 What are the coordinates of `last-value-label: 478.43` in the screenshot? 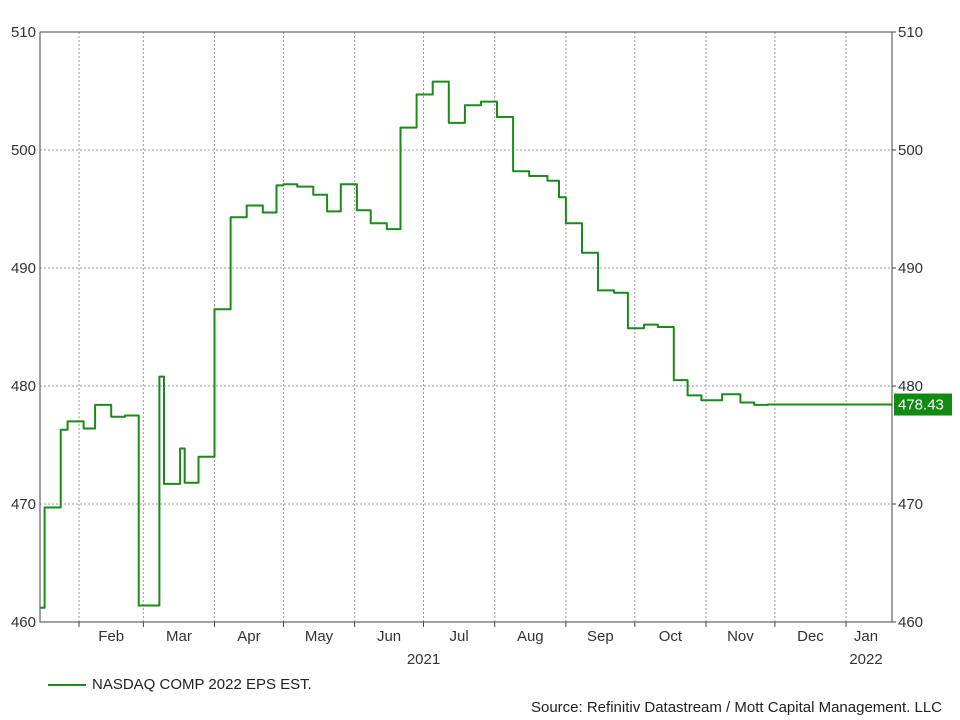 It's located at (921, 405).